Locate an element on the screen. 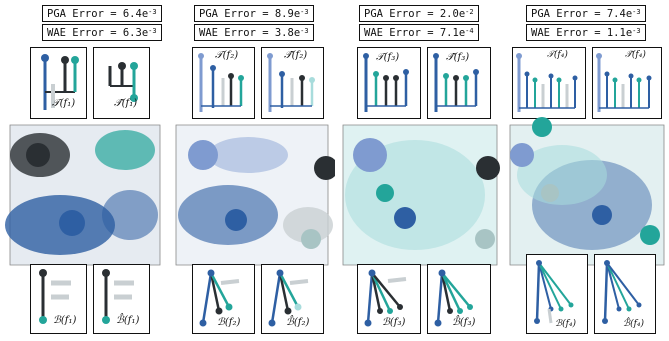 The image size is (669, 341). merge-tree-box: 𝒯(f₂) is located at coordinates (223, 83).